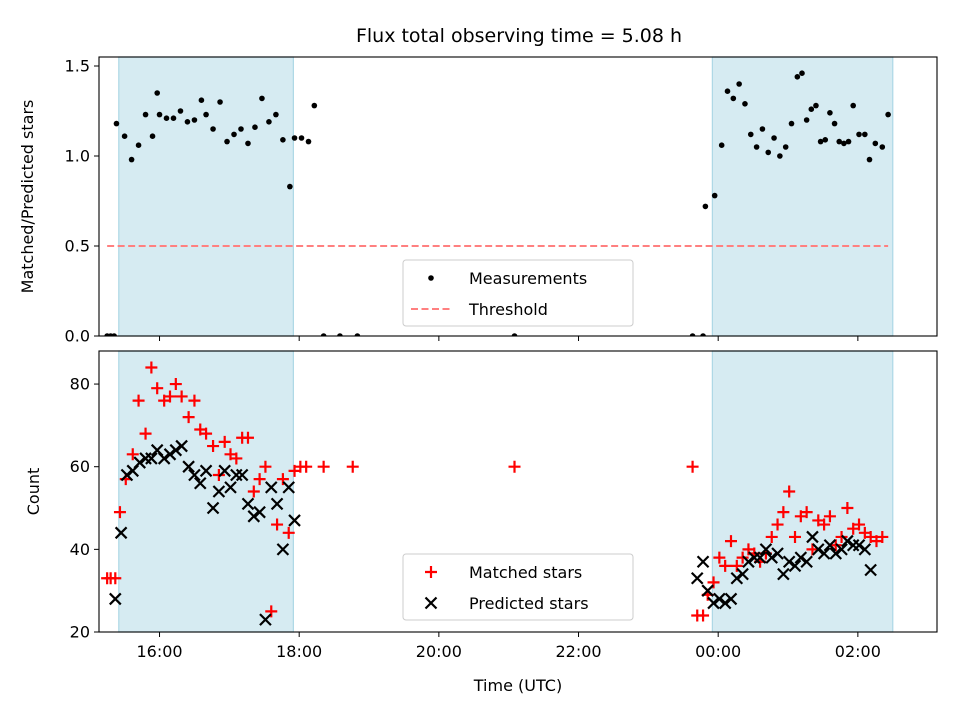  I want to click on legend-label-0: Measurements, so click(528, 278).